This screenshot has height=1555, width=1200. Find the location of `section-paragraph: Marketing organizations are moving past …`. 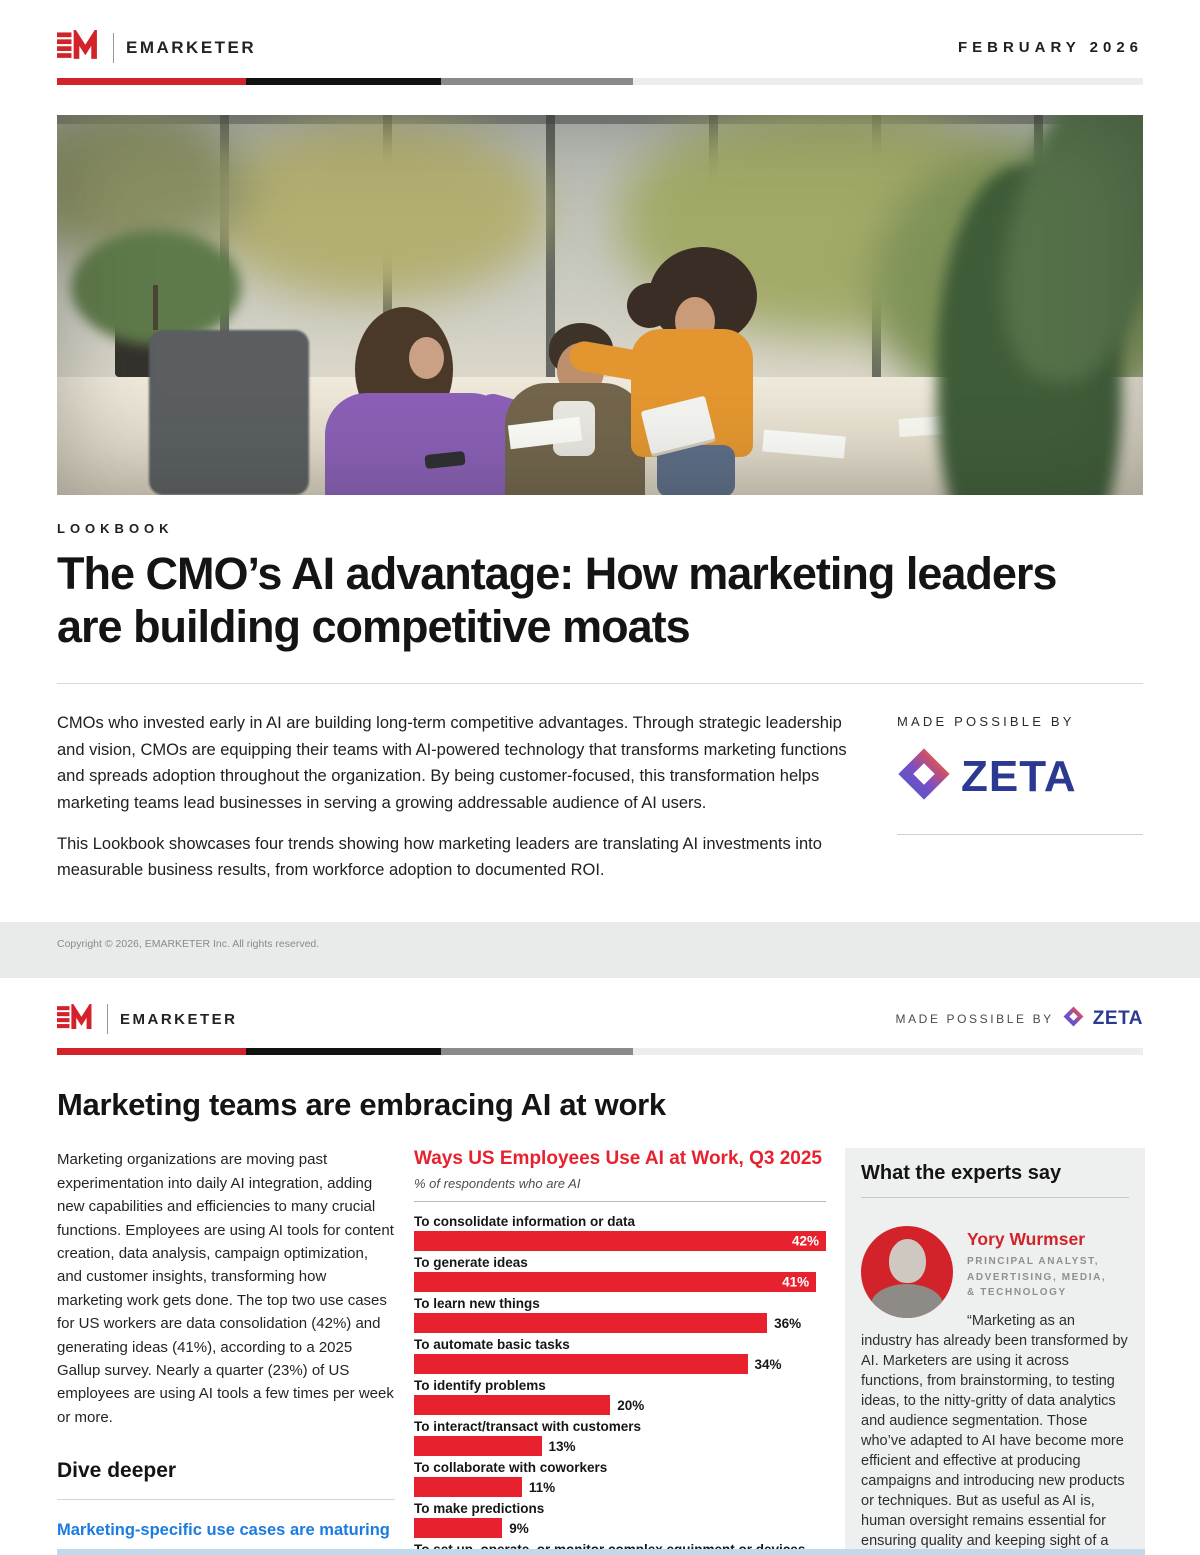

section-paragraph: Marketing organizations are moving past … is located at coordinates (225, 1288).